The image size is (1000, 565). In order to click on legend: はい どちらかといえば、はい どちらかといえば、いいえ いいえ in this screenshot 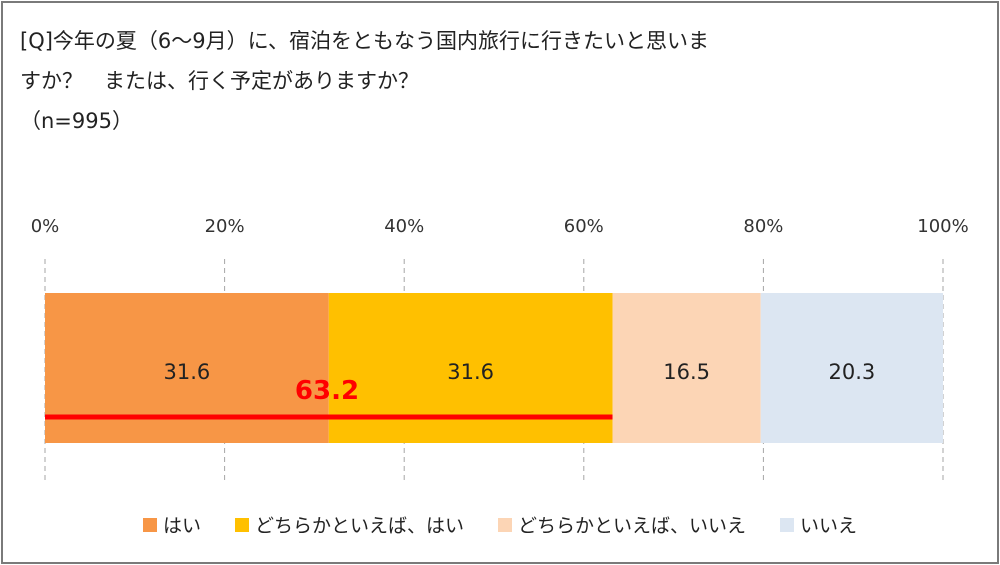, I will do `click(500, 524)`.